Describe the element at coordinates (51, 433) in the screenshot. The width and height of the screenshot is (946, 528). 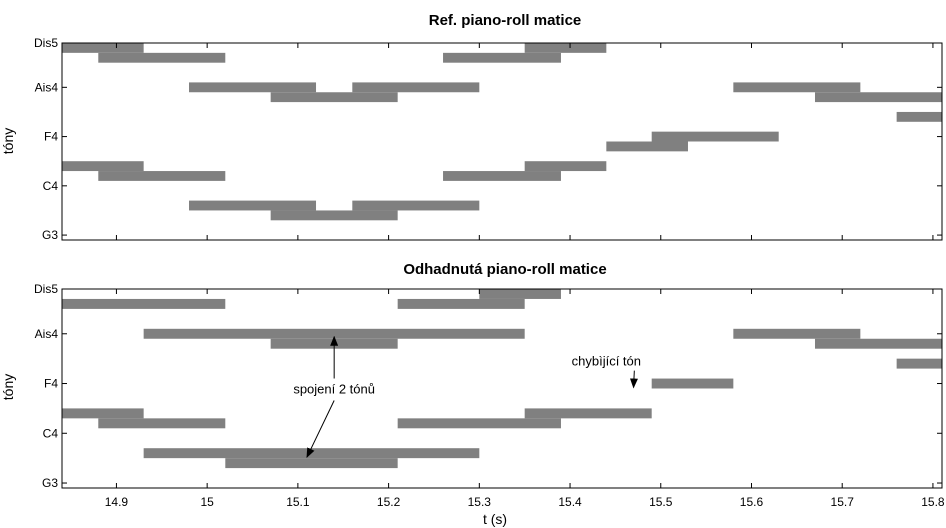
I see `y-tick-label-1-1: C4` at that location.